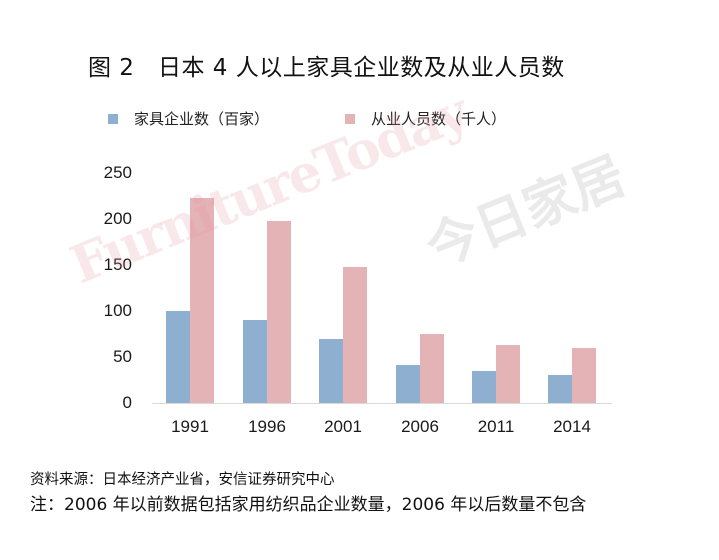 The width and height of the screenshot is (719, 560). What do you see at coordinates (508, 374) in the screenshot?
I see `bar-employees-2011` at bounding box center [508, 374].